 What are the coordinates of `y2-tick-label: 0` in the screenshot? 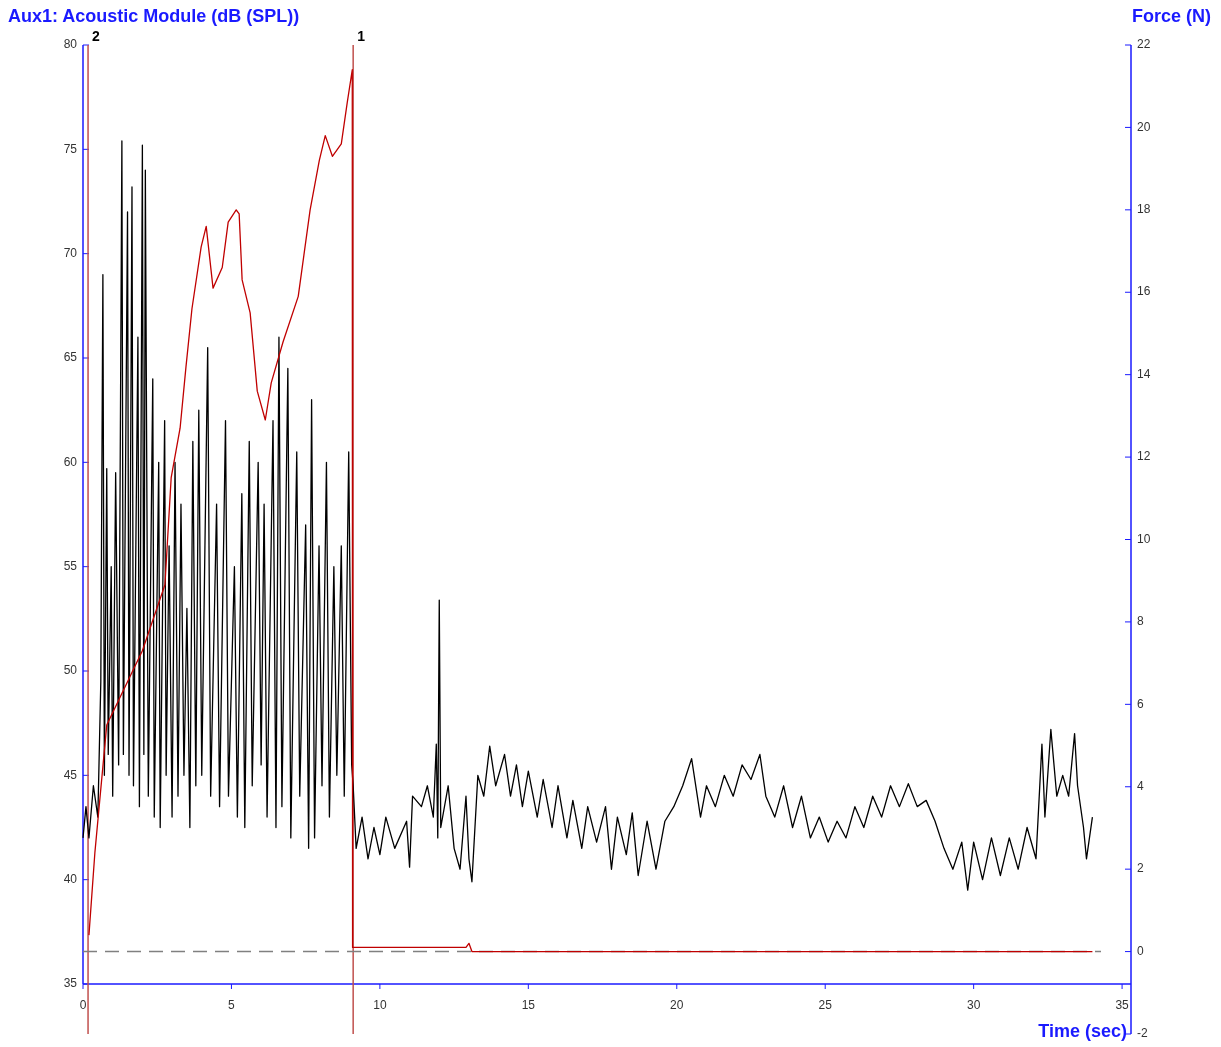 It's located at (1140, 950).